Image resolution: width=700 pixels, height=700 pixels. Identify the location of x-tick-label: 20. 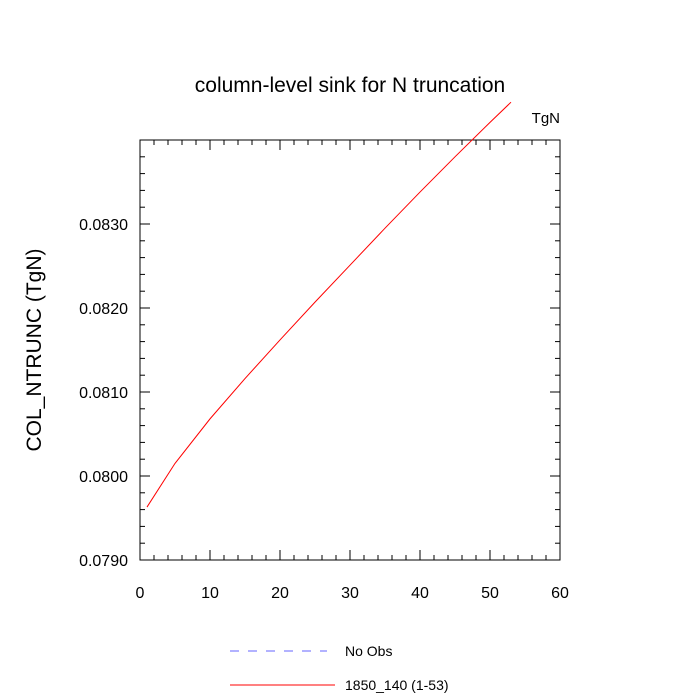
(280, 593).